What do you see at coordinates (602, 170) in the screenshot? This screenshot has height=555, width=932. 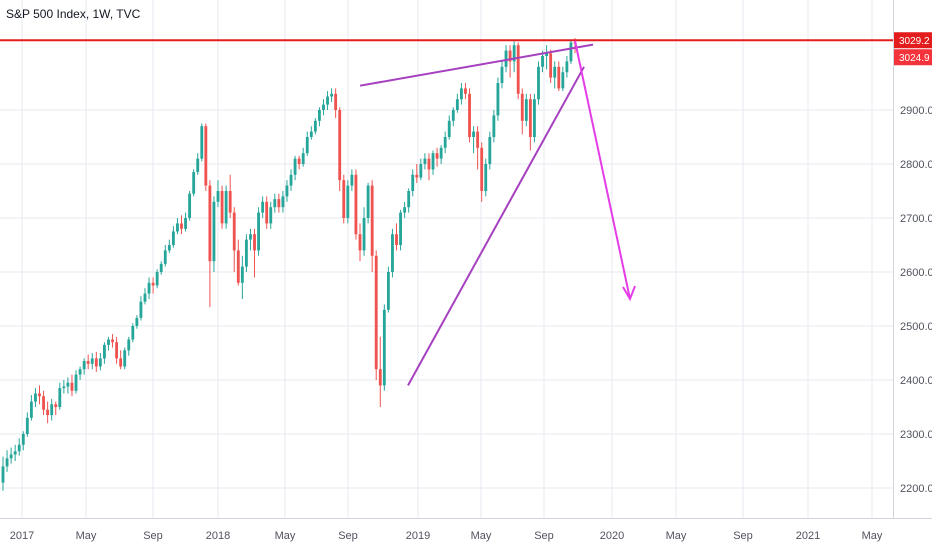 I see `downward-arrow` at bounding box center [602, 170].